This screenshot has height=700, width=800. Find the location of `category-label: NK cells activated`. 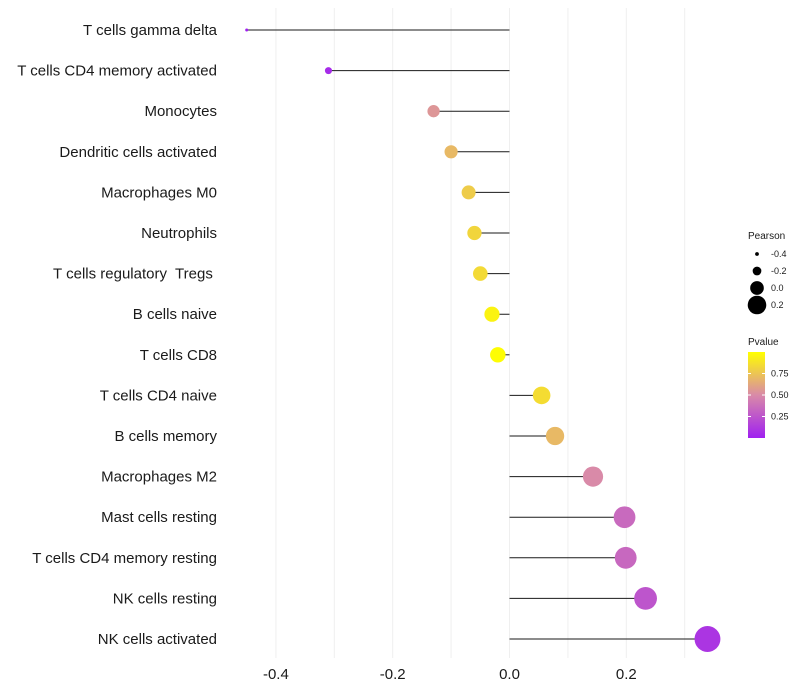

category-label: NK cells activated is located at coordinates (157, 639).